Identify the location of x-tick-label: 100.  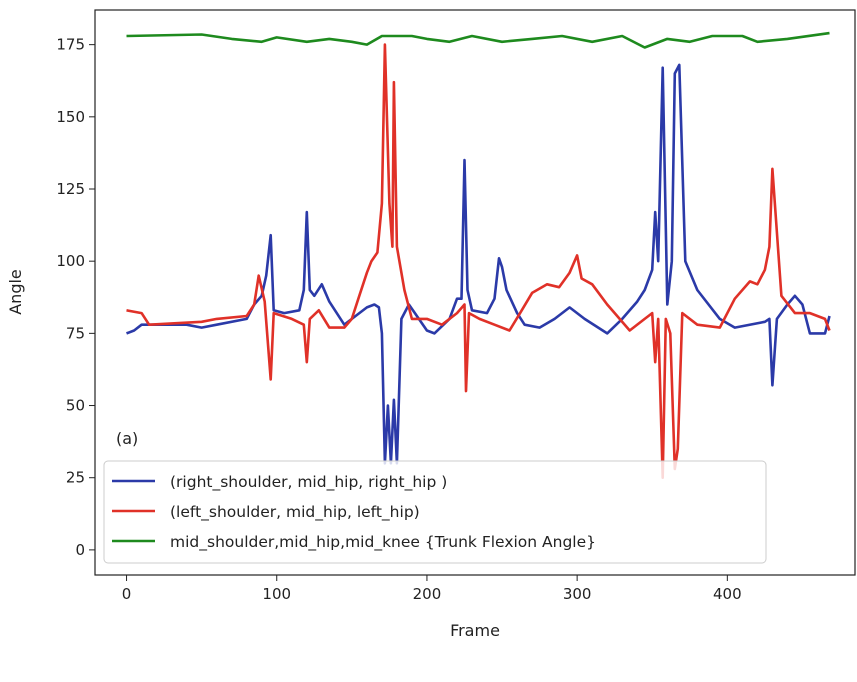
(276, 594).